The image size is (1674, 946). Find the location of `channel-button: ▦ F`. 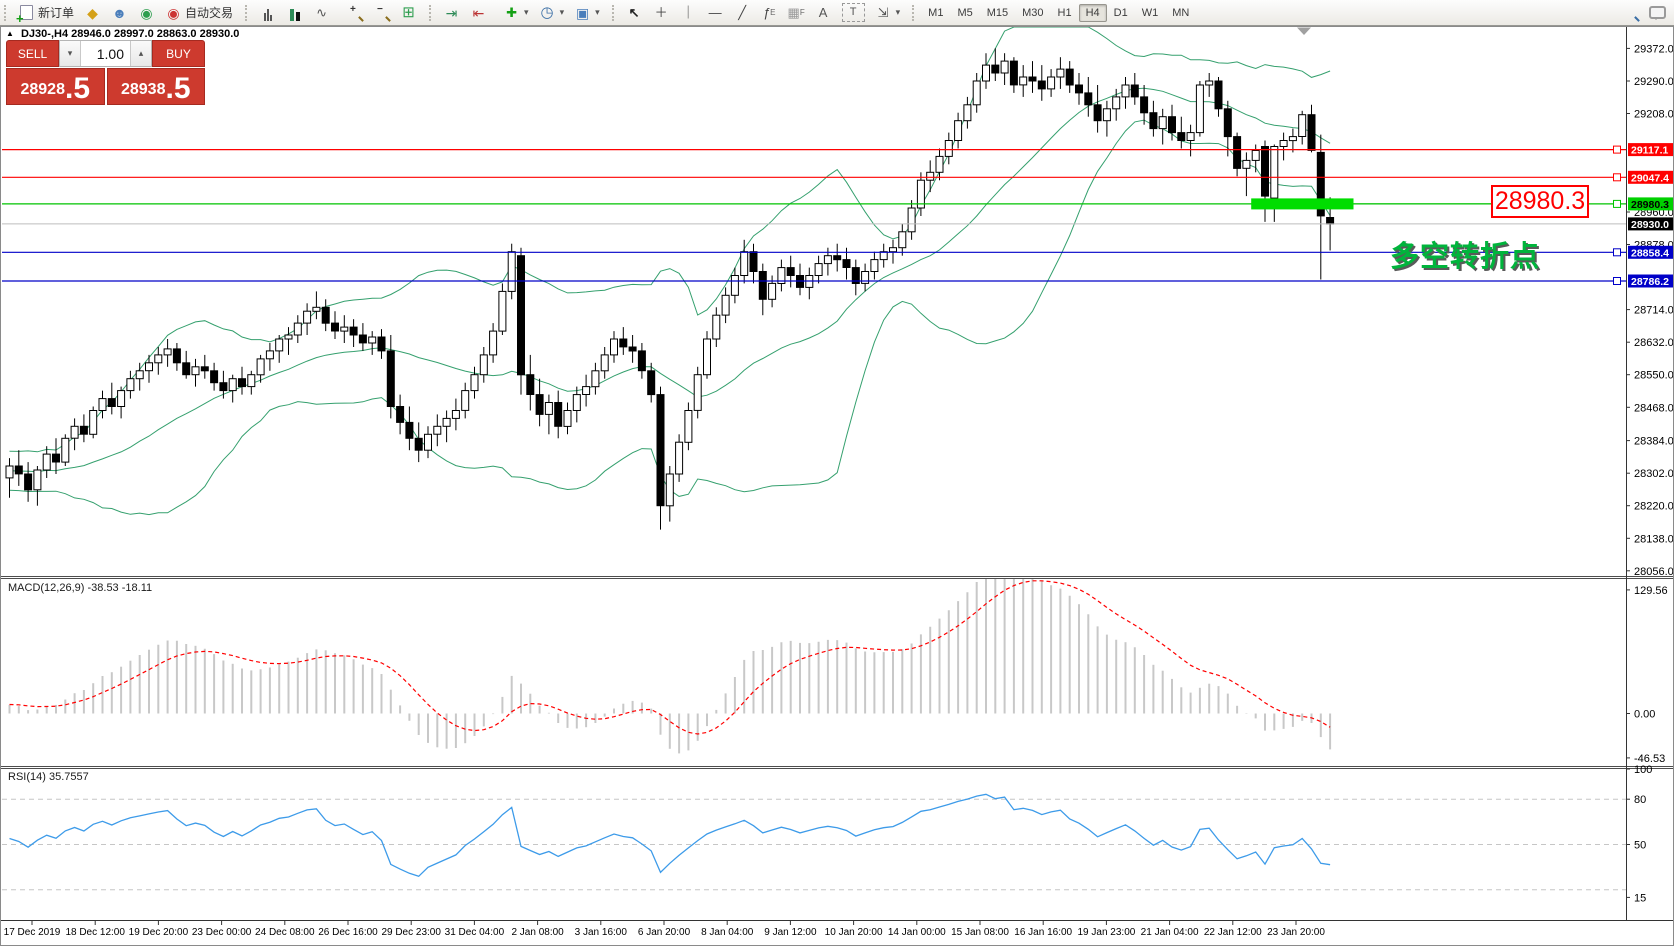

channel-button: ▦ F is located at coordinates (796, 12).